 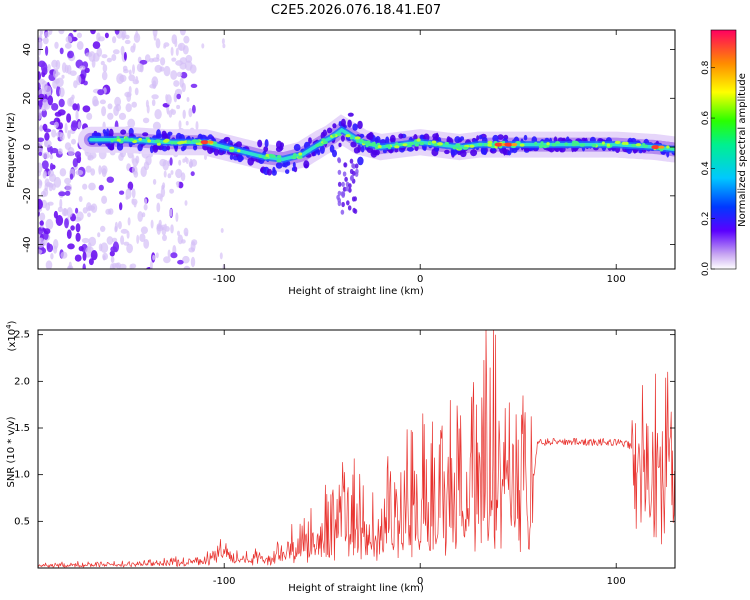 I want to click on colorbar-ticks: 0.0 0.2 0.4 0.6 0.8, so click(x=708, y=168).